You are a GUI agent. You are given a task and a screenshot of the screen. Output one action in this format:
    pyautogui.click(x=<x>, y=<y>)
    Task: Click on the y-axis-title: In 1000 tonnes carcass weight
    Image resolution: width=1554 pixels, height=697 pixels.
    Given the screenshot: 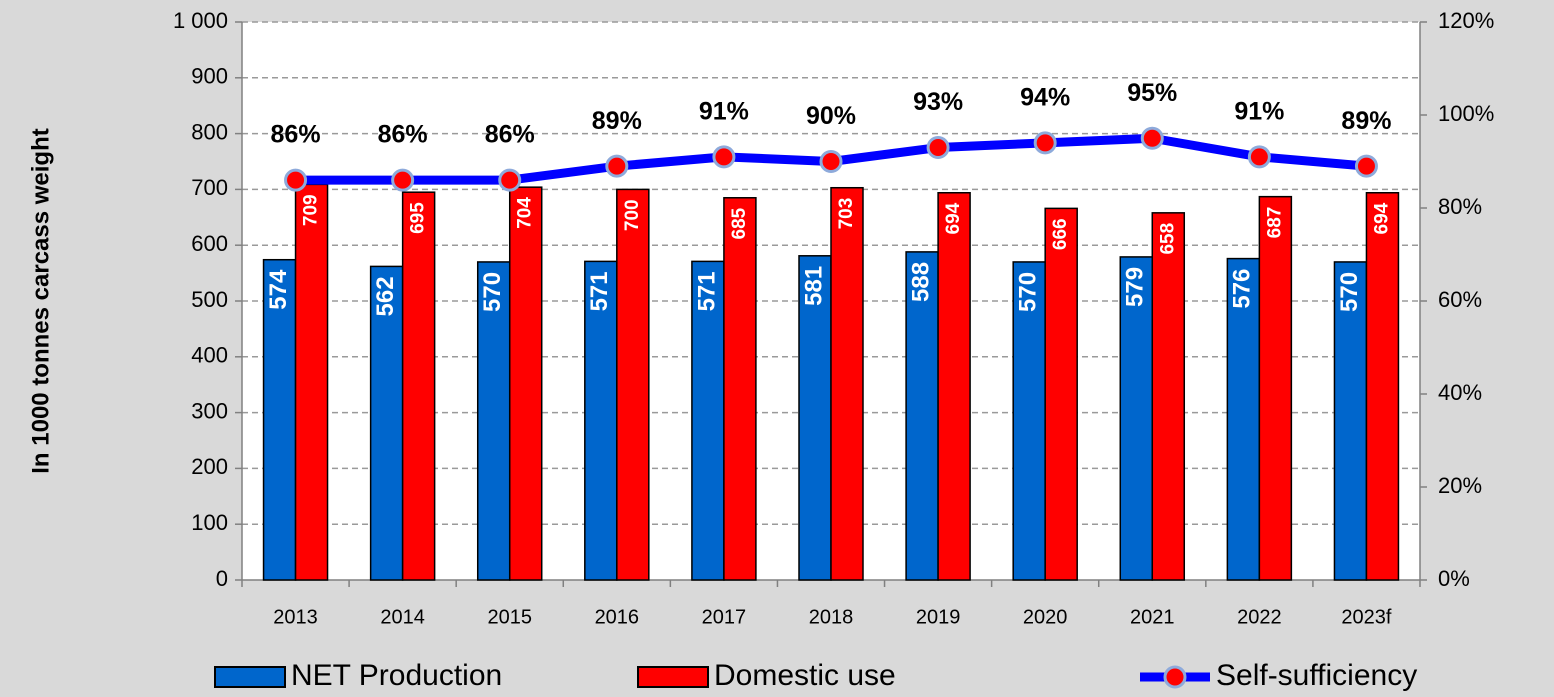 What is the action you would take?
    pyautogui.click(x=40, y=300)
    